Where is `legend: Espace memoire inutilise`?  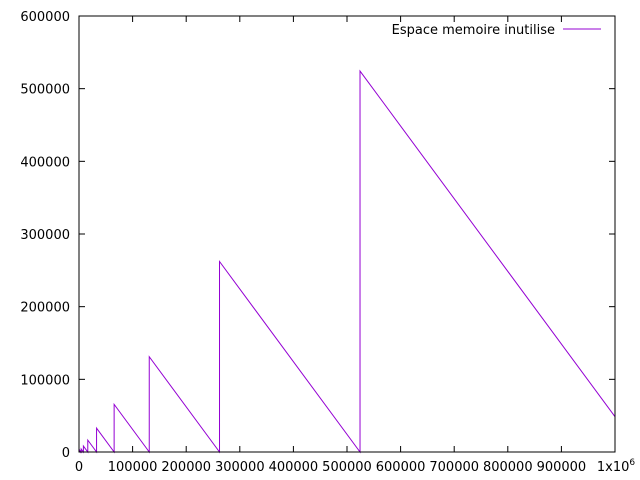 legend: Espace memoire inutilise is located at coordinates (496, 30).